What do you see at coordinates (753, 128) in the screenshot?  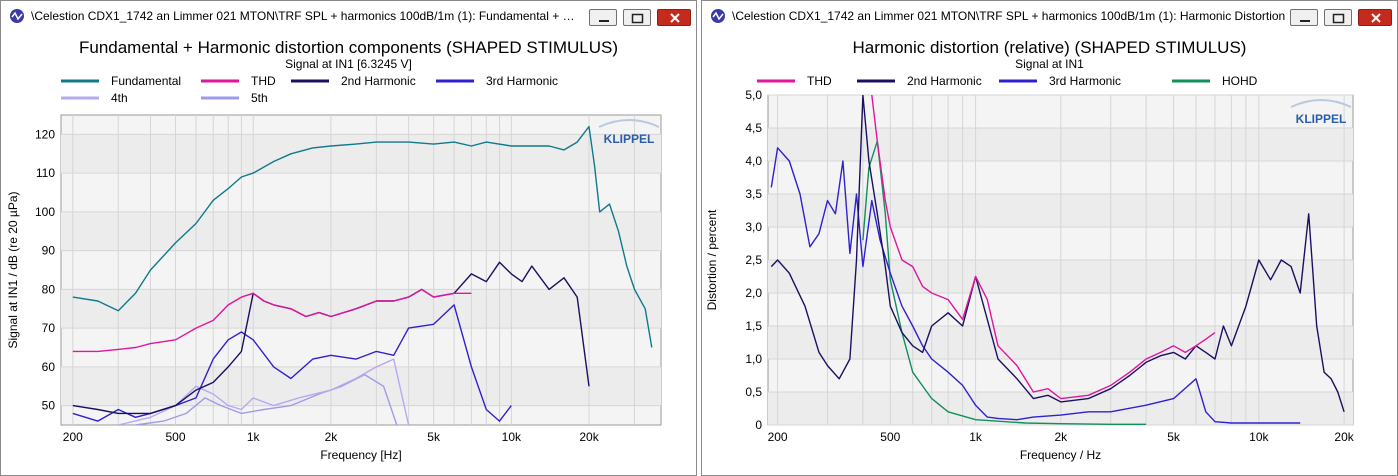 I see `y-tick-label: 4,5` at bounding box center [753, 128].